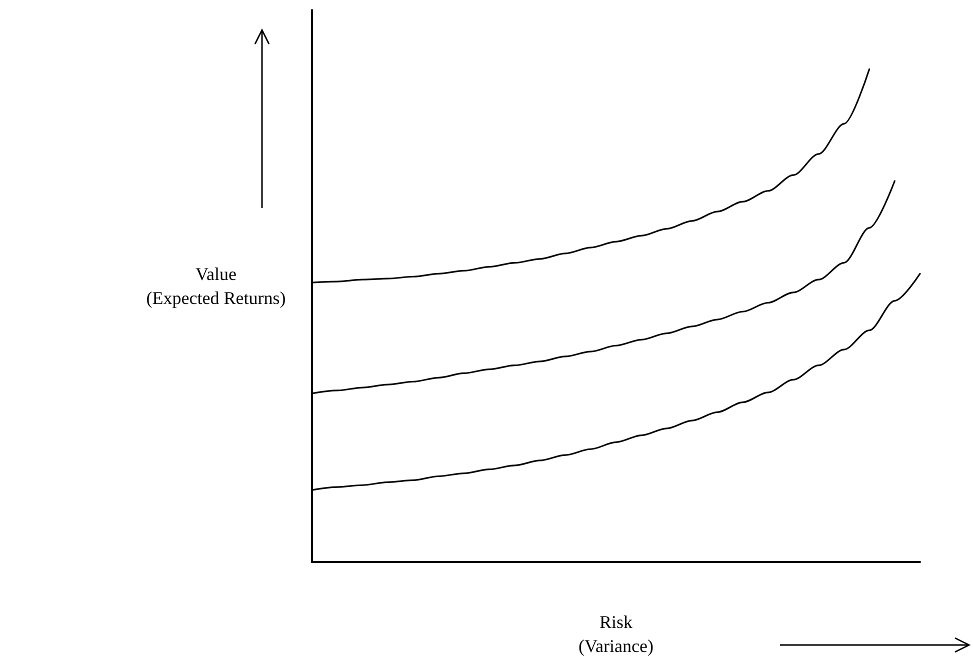  What do you see at coordinates (616, 634) in the screenshot?
I see `x-axis-title: Risk (Variance)` at bounding box center [616, 634].